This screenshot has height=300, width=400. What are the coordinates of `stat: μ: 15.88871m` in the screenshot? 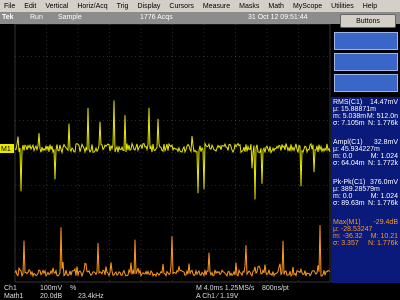 It's located at (354, 109).